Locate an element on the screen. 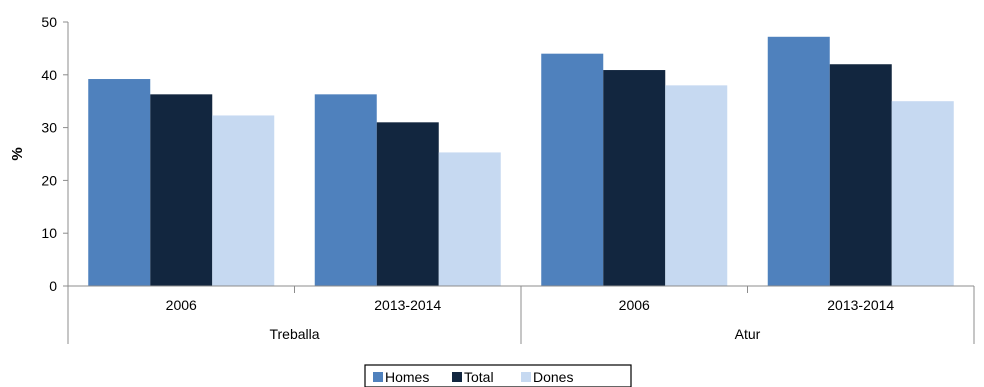 Image resolution: width=984 pixels, height=387 pixels. legend-box is located at coordinates (498, 375).